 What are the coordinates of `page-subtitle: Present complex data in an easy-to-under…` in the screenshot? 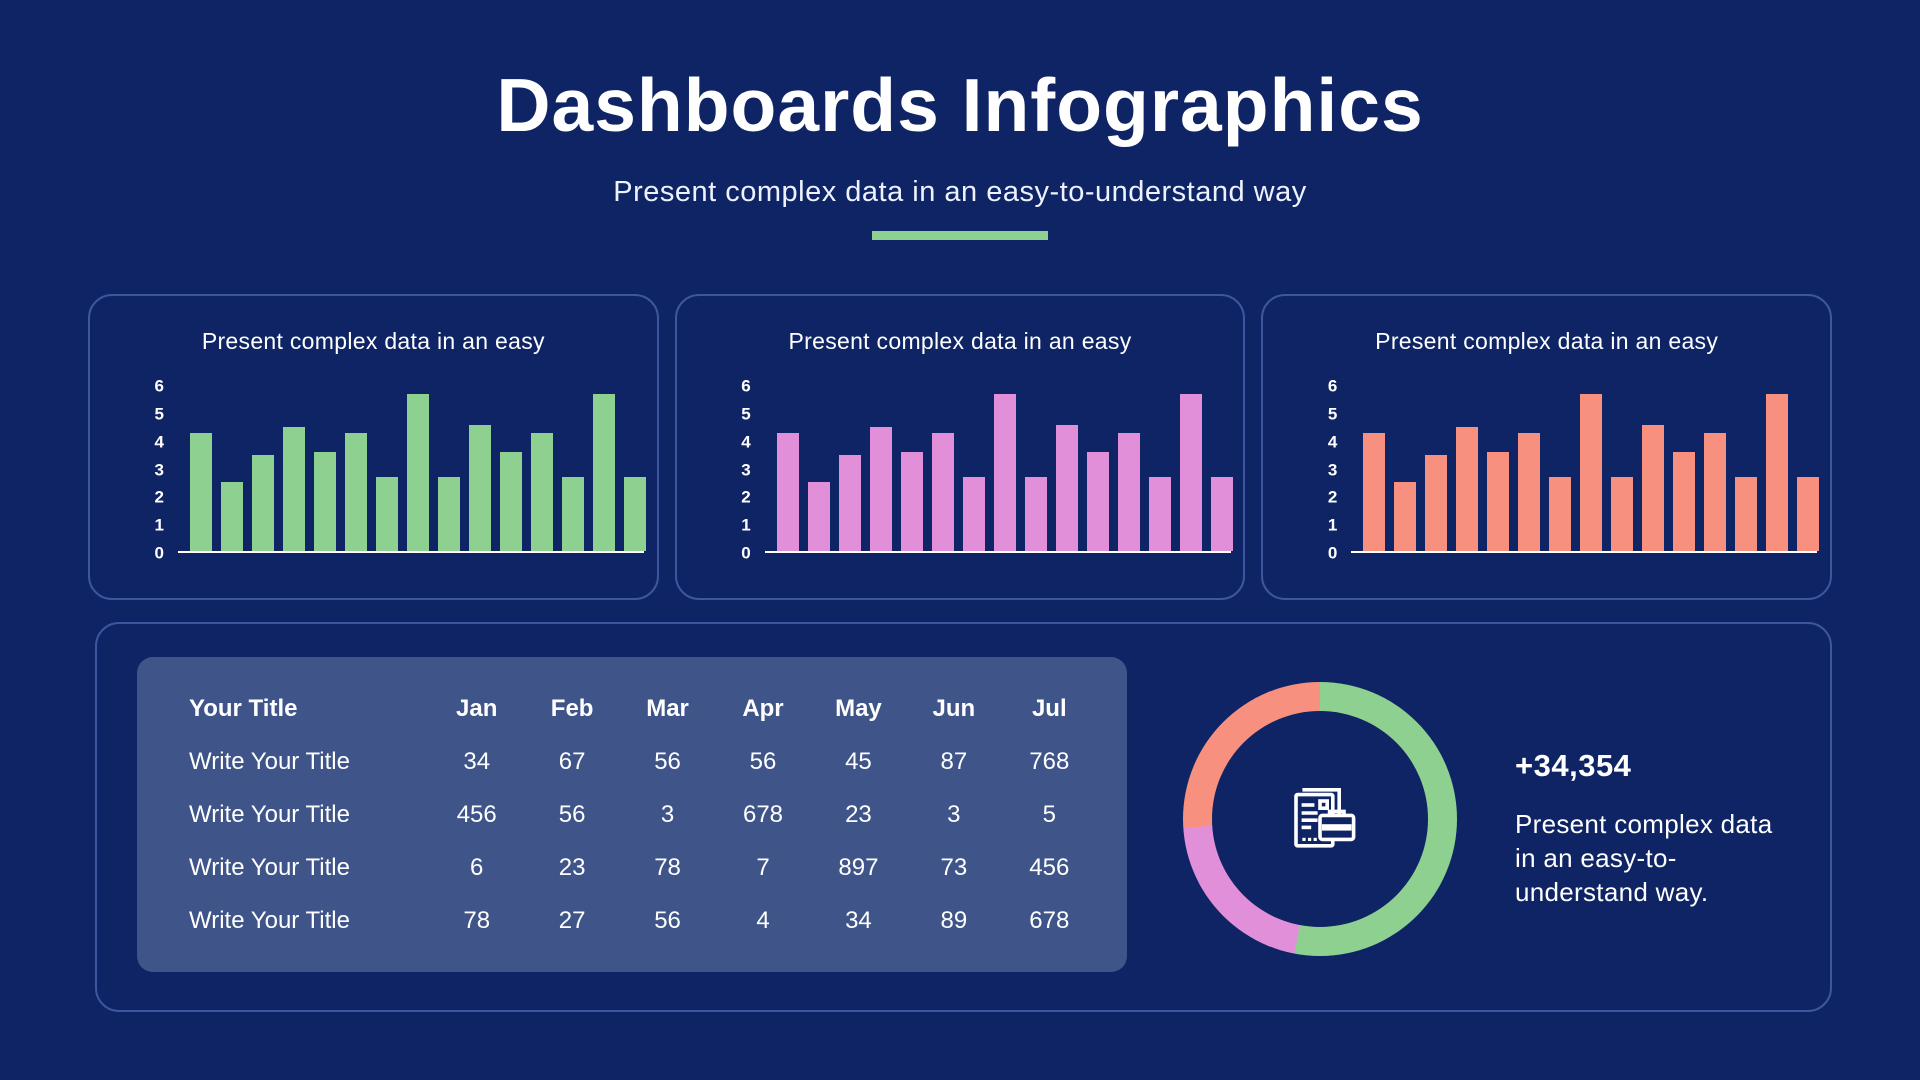 It's located at (960, 192).